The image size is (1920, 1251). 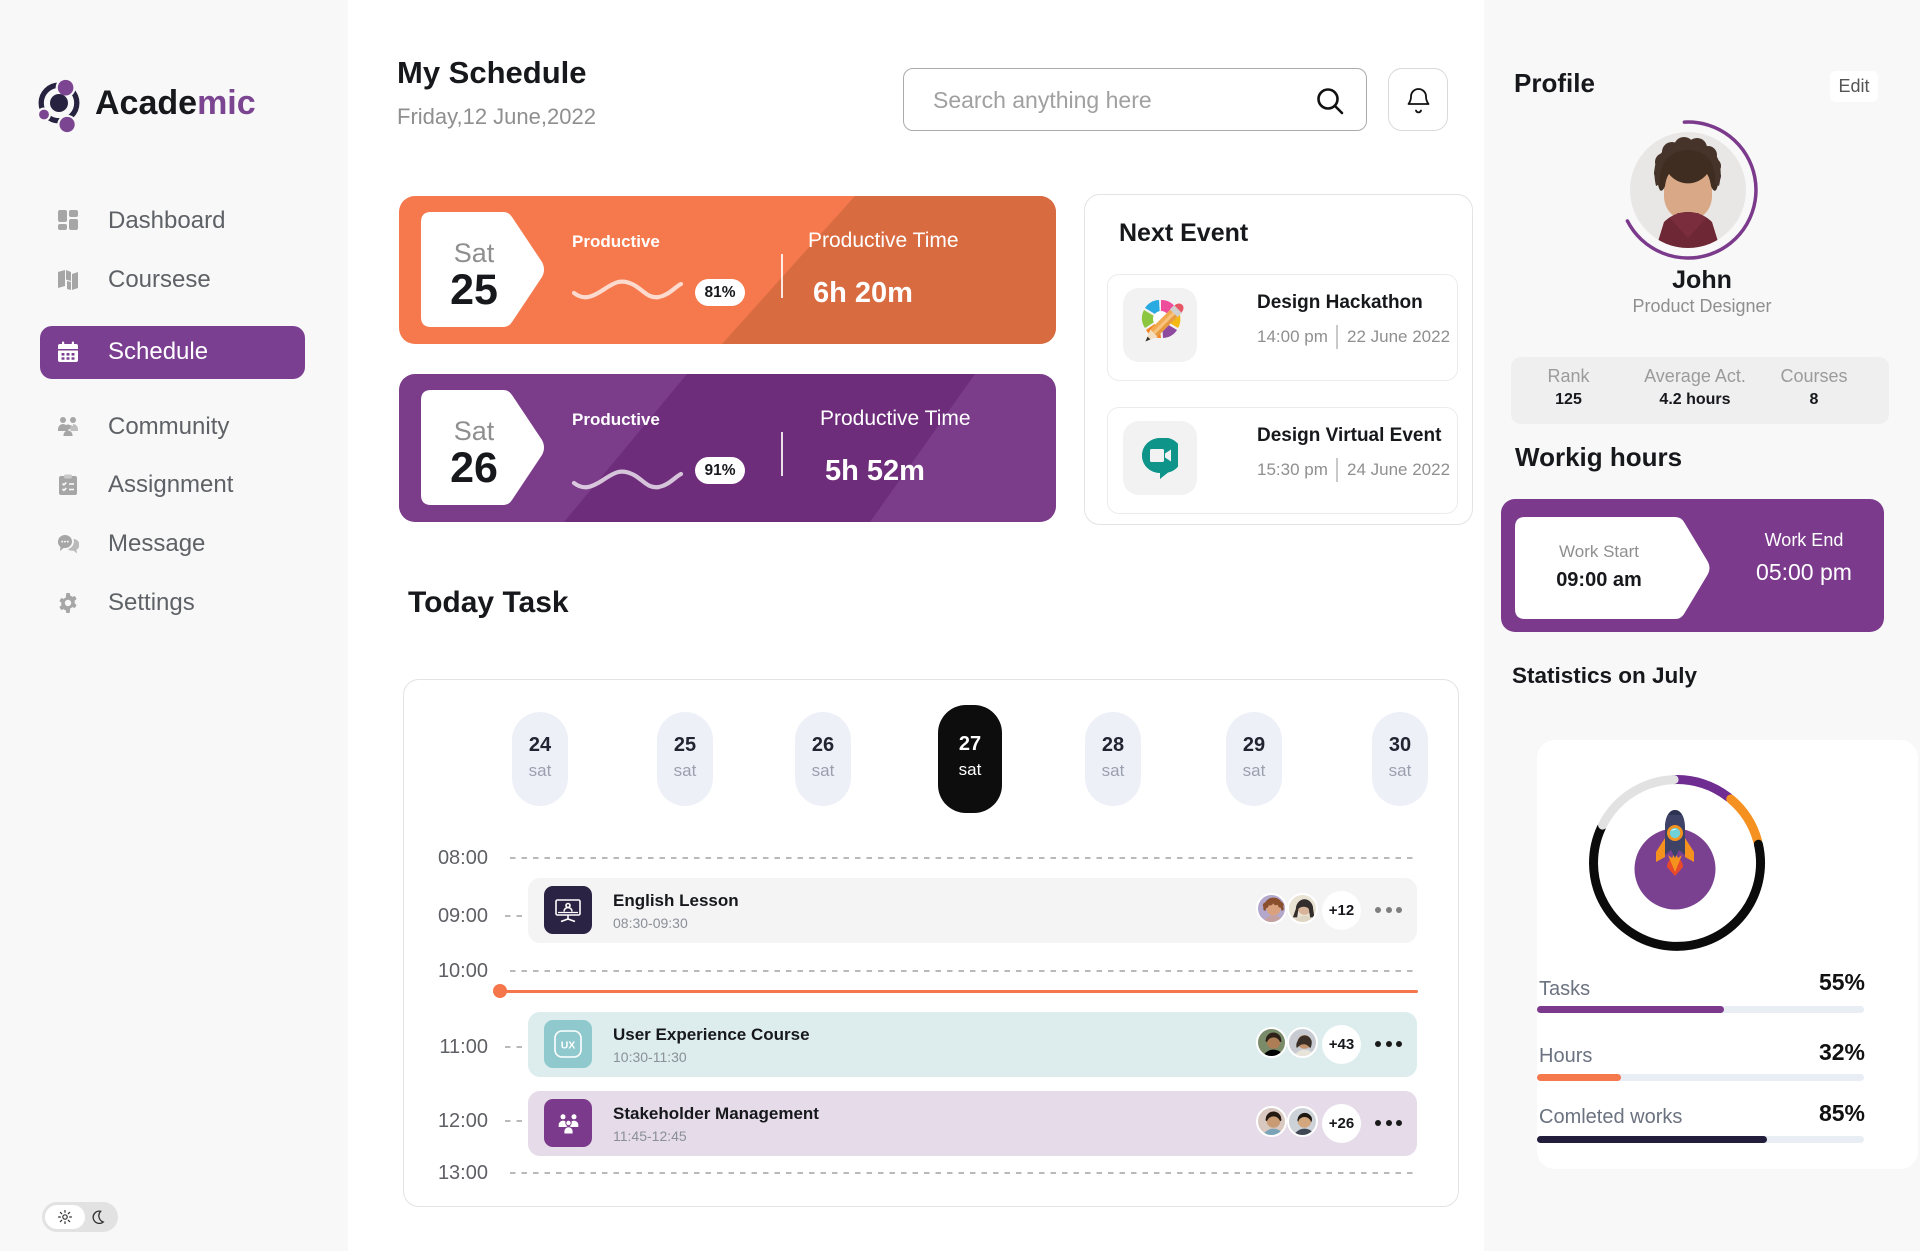 I want to click on svg-text: 85%, so click(x=1842, y=1113).